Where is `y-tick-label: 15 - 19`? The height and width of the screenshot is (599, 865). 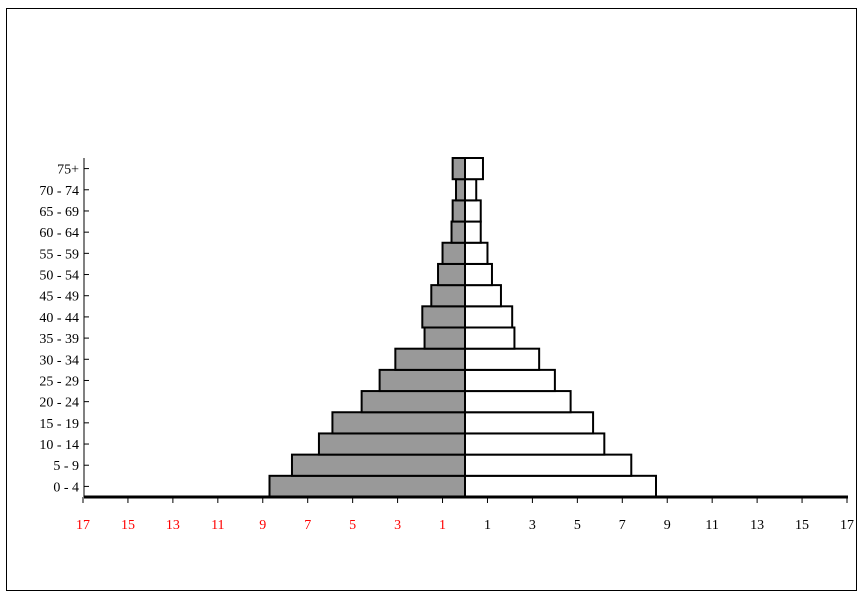
y-tick-label: 15 - 19 is located at coordinates (59, 424).